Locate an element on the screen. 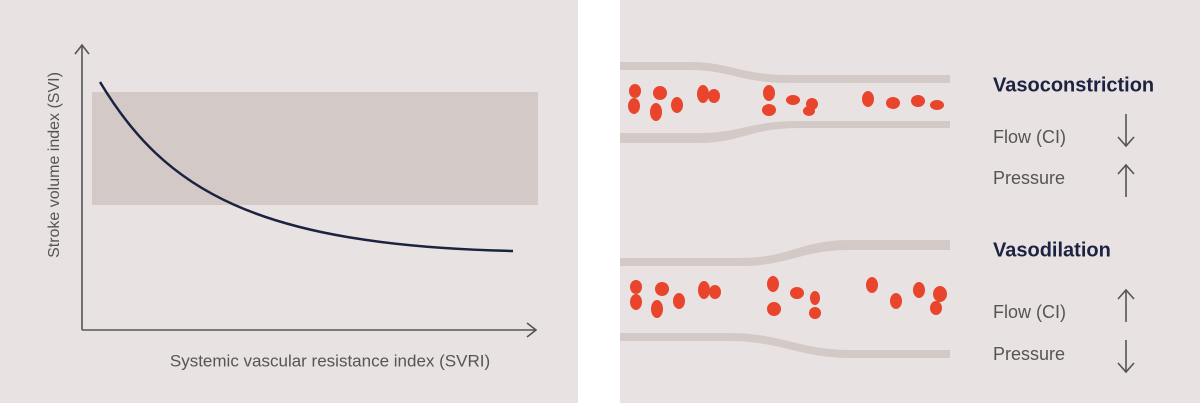 The image size is (1200, 403). arrows is located at coordinates (1126, 244).